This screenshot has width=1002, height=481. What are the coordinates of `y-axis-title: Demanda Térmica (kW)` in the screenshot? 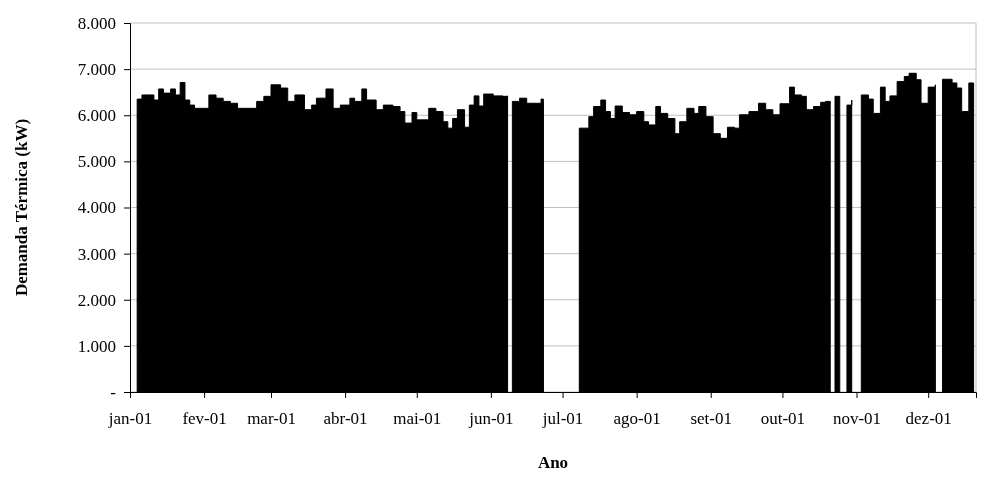 It's located at (21, 207).